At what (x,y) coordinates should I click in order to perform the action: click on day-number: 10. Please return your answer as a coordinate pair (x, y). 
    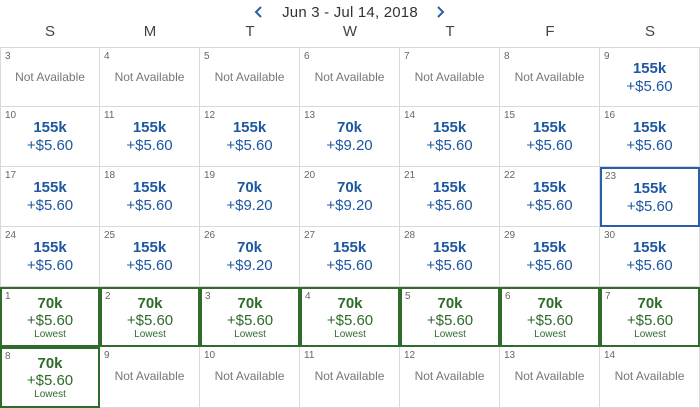
    Looking at the image, I should click on (210, 355).